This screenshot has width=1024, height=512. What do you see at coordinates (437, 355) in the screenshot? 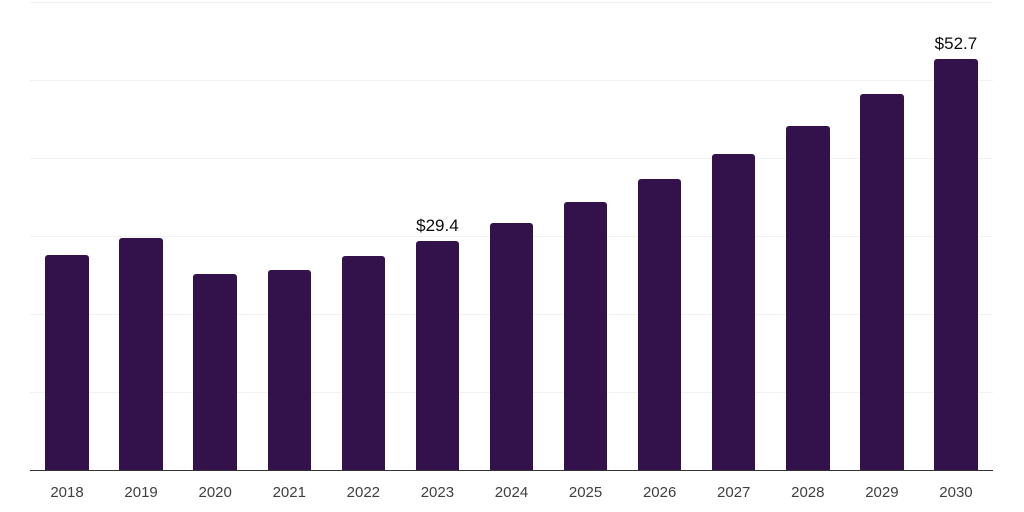
I see `bar-2023` at bounding box center [437, 355].